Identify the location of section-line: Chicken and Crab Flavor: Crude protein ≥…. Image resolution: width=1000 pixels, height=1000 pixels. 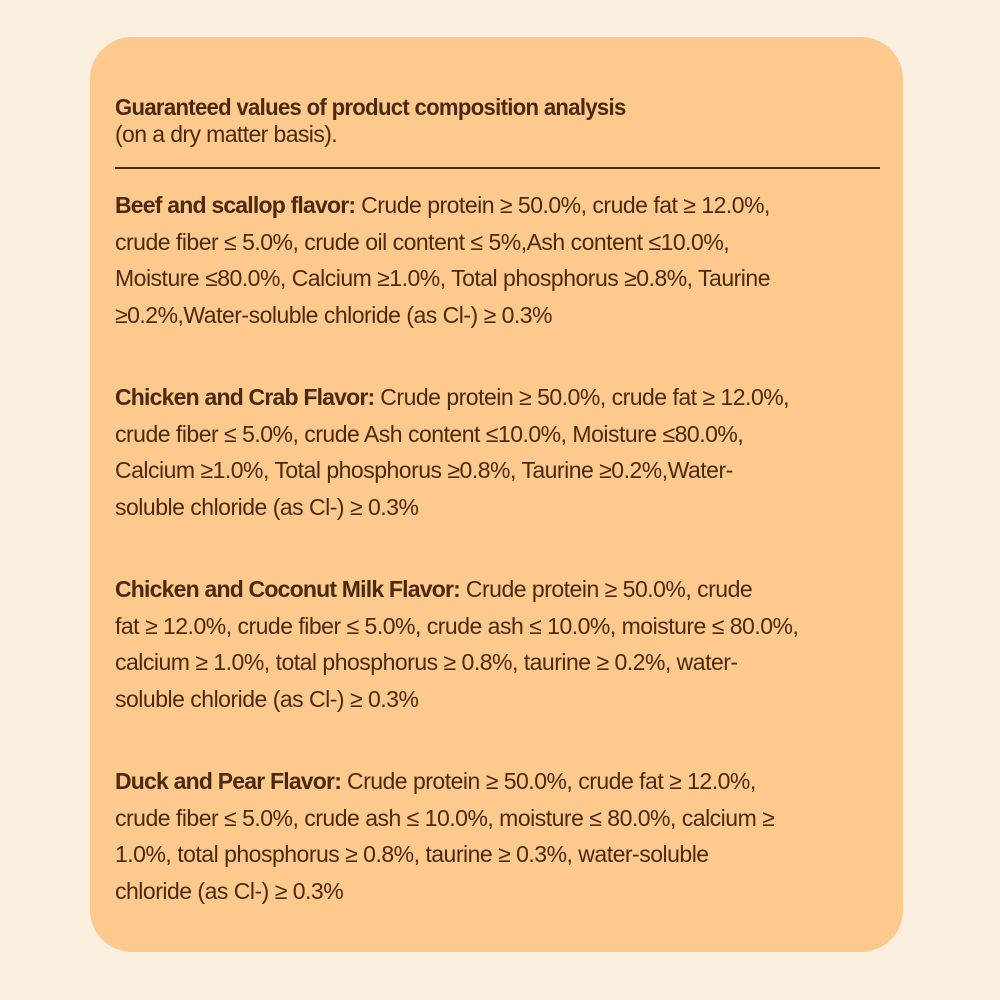
(490, 397).